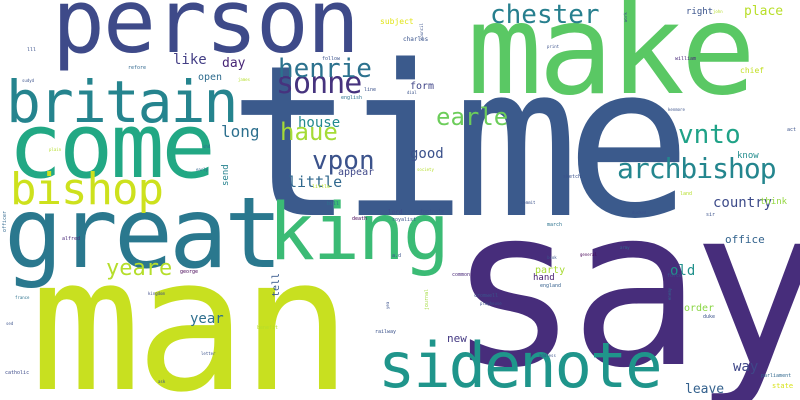 The height and width of the screenshot is (400, 800). What do you see at coordinates (550, 270) in the screenshot?
I see `word-party: party` at bounding box center [550, 270].